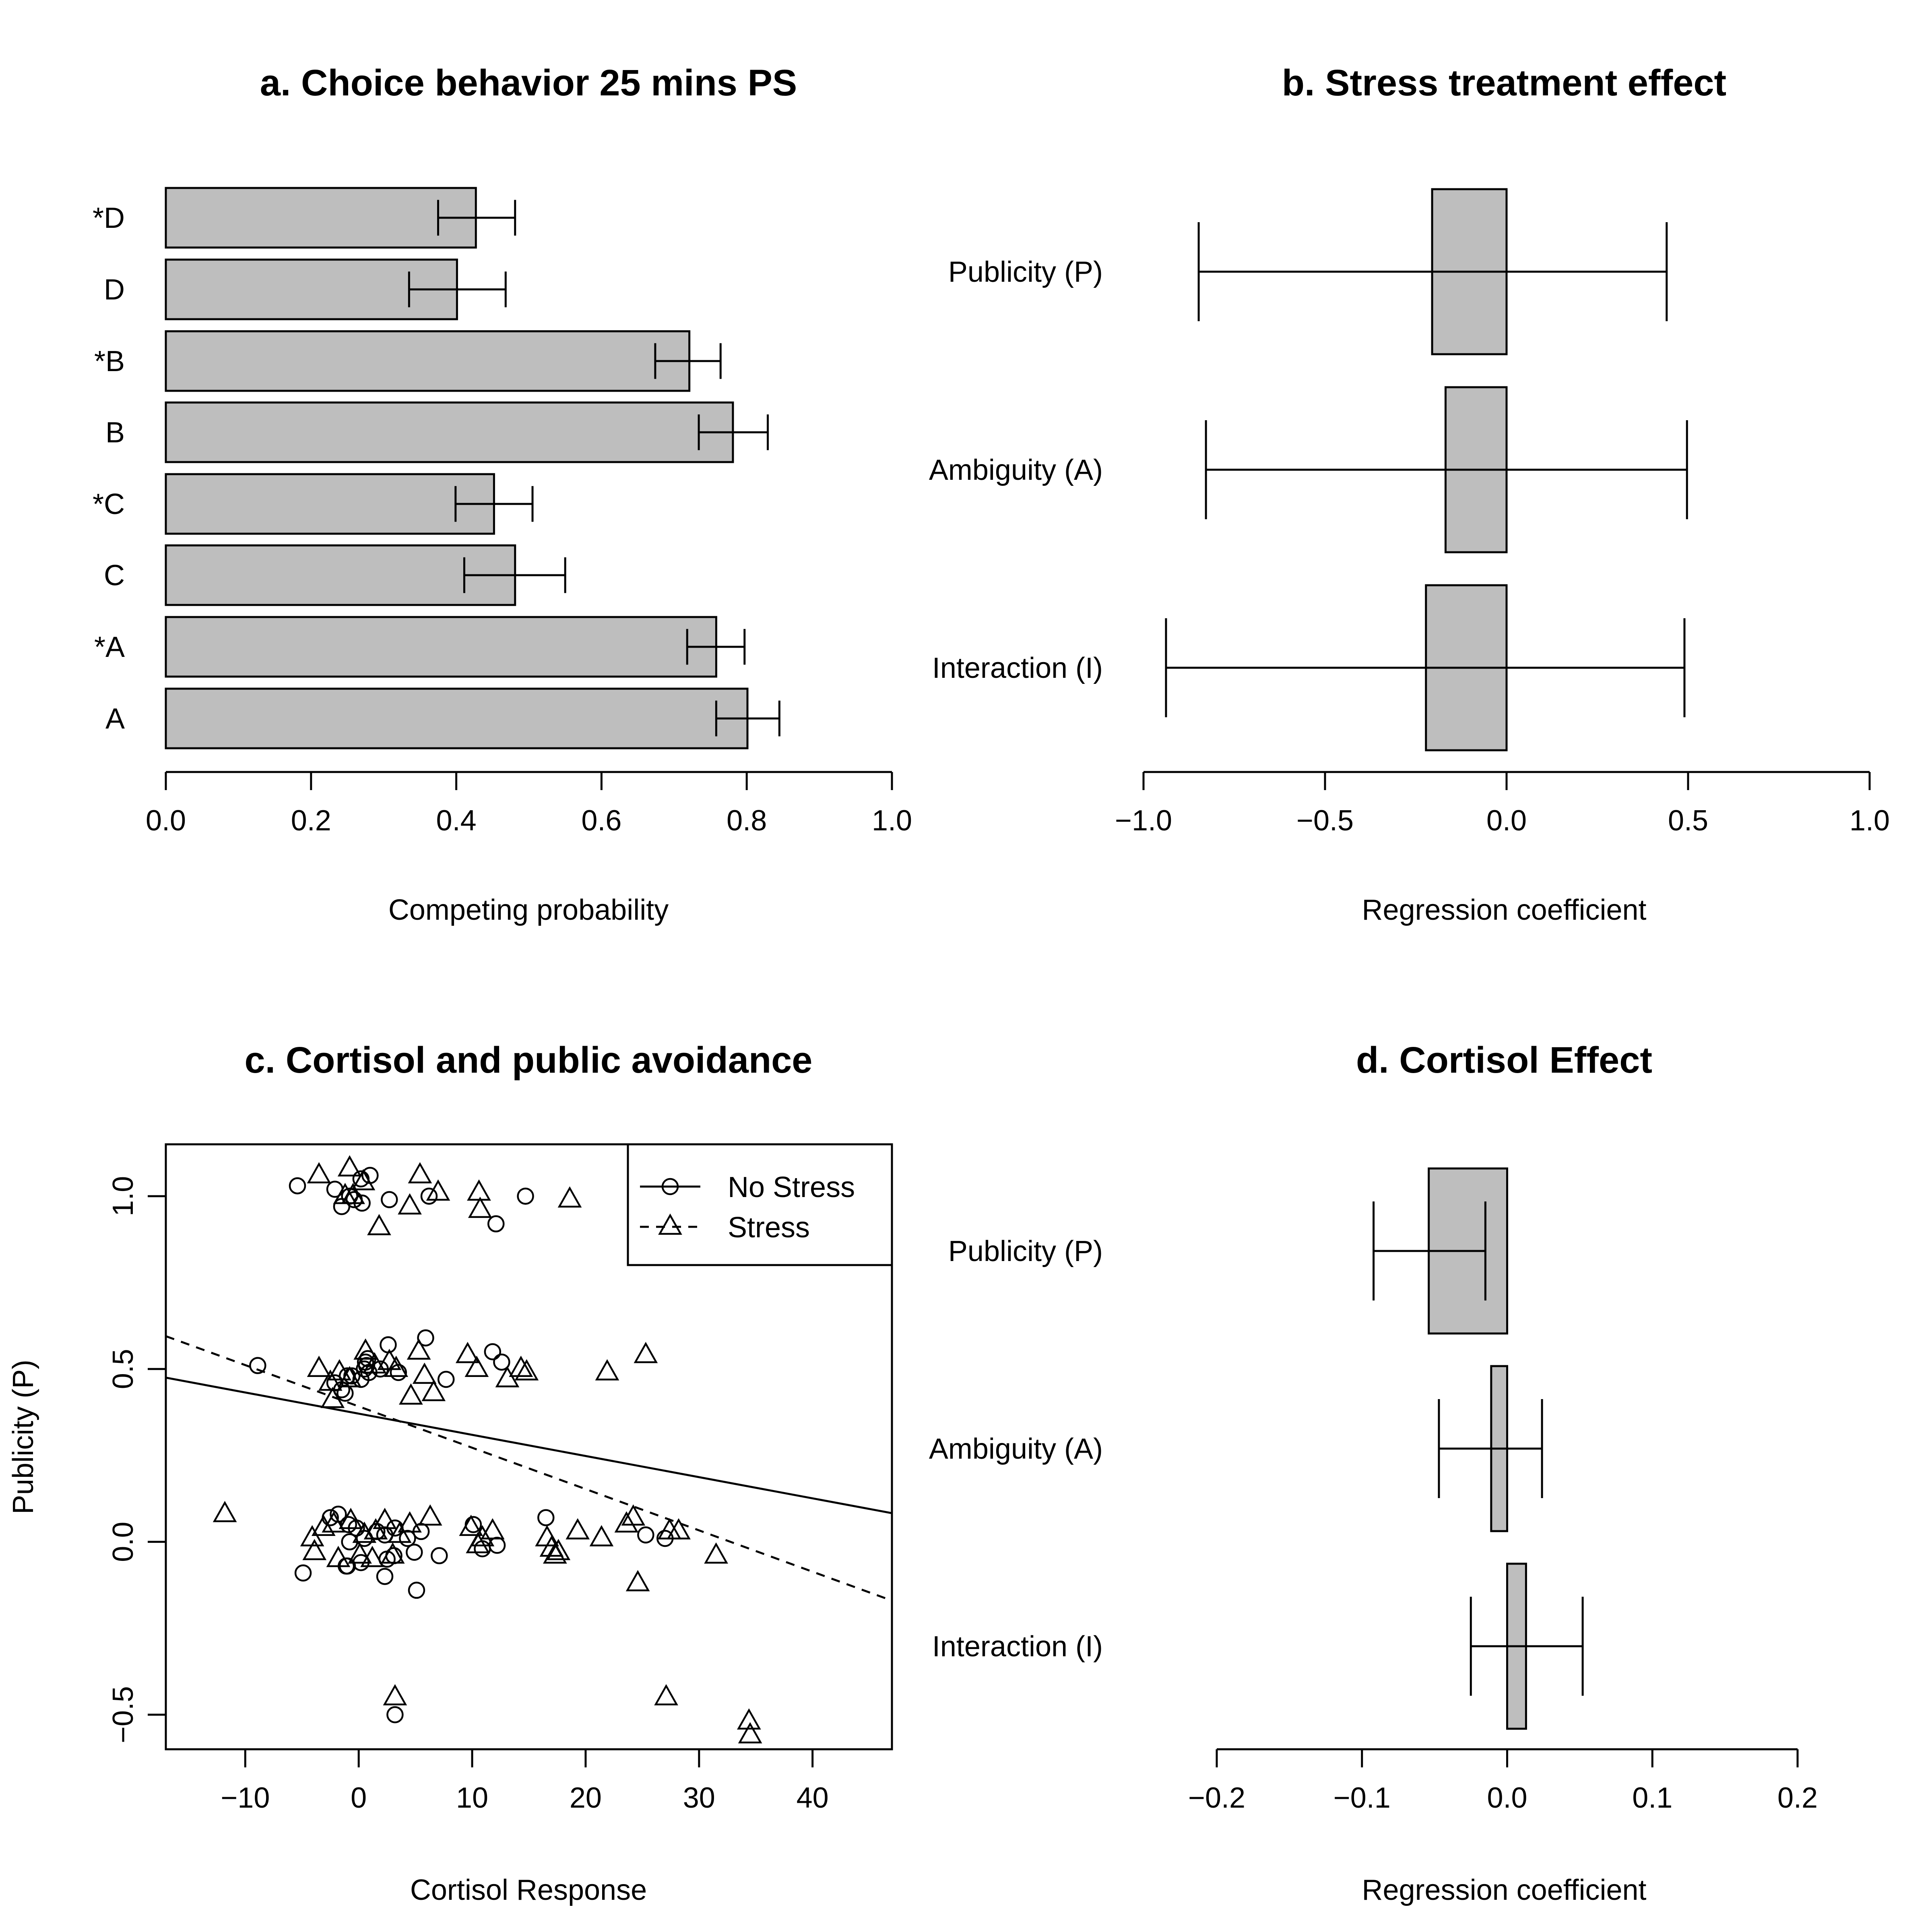 The width and height of the screenshot is (1932, 1932). What do you see at coordinates (601, 821) in the screenshot?
I see `panel-a-tick-label-4: 0.6` at bounding box center [601, 821].